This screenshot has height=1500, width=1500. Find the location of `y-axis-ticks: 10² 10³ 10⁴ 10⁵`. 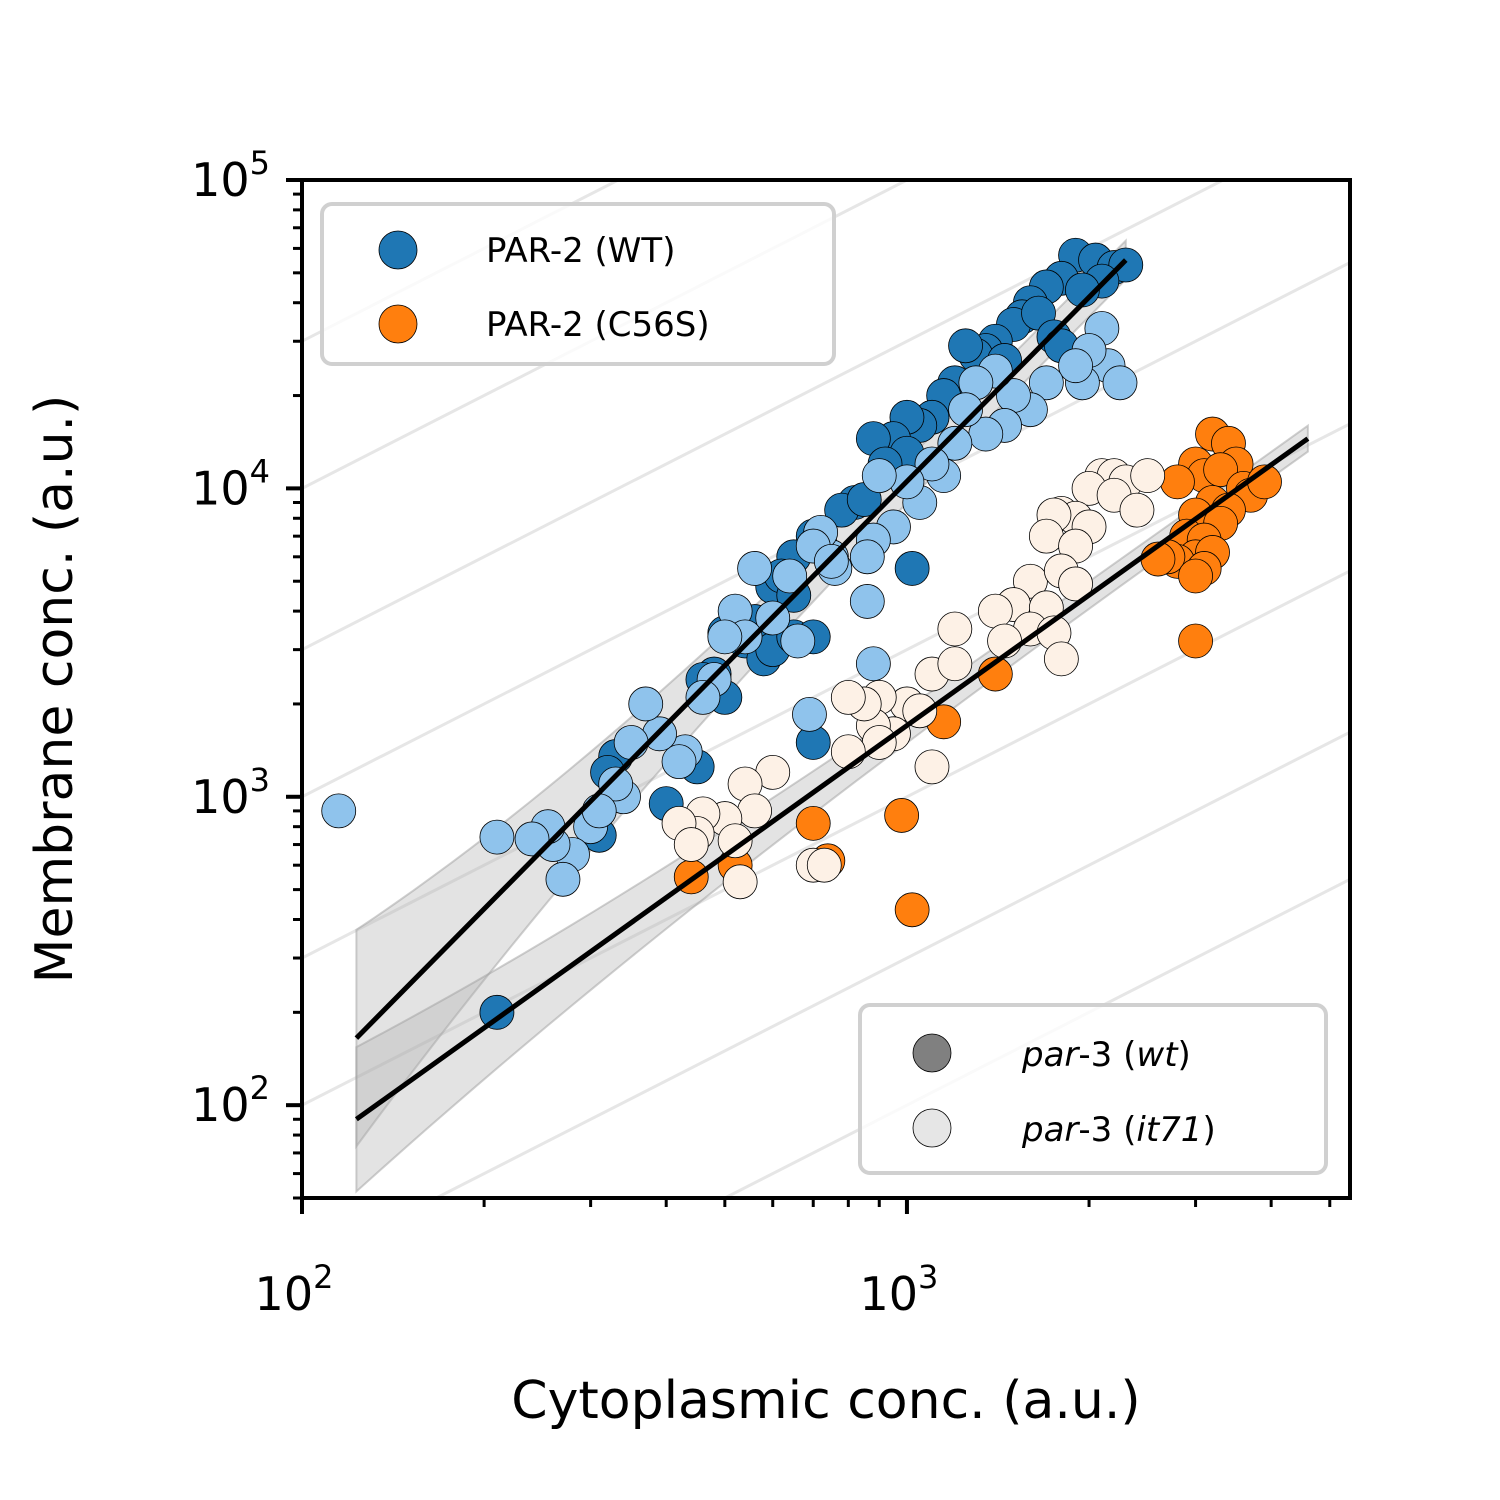

y-axis-ticks: 10² 10³ 10⁴ 10⁵ is located at coordinates (246, 672).